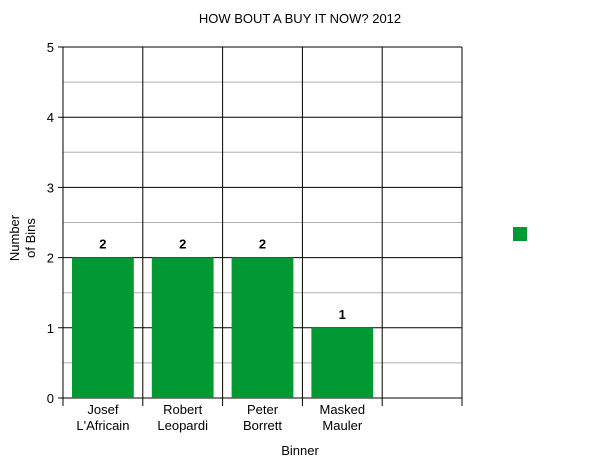  What do you see at coordinates (50, 47) in the screenshot?
I see `y-tick-label: 5` at bounding box center [50, 47].